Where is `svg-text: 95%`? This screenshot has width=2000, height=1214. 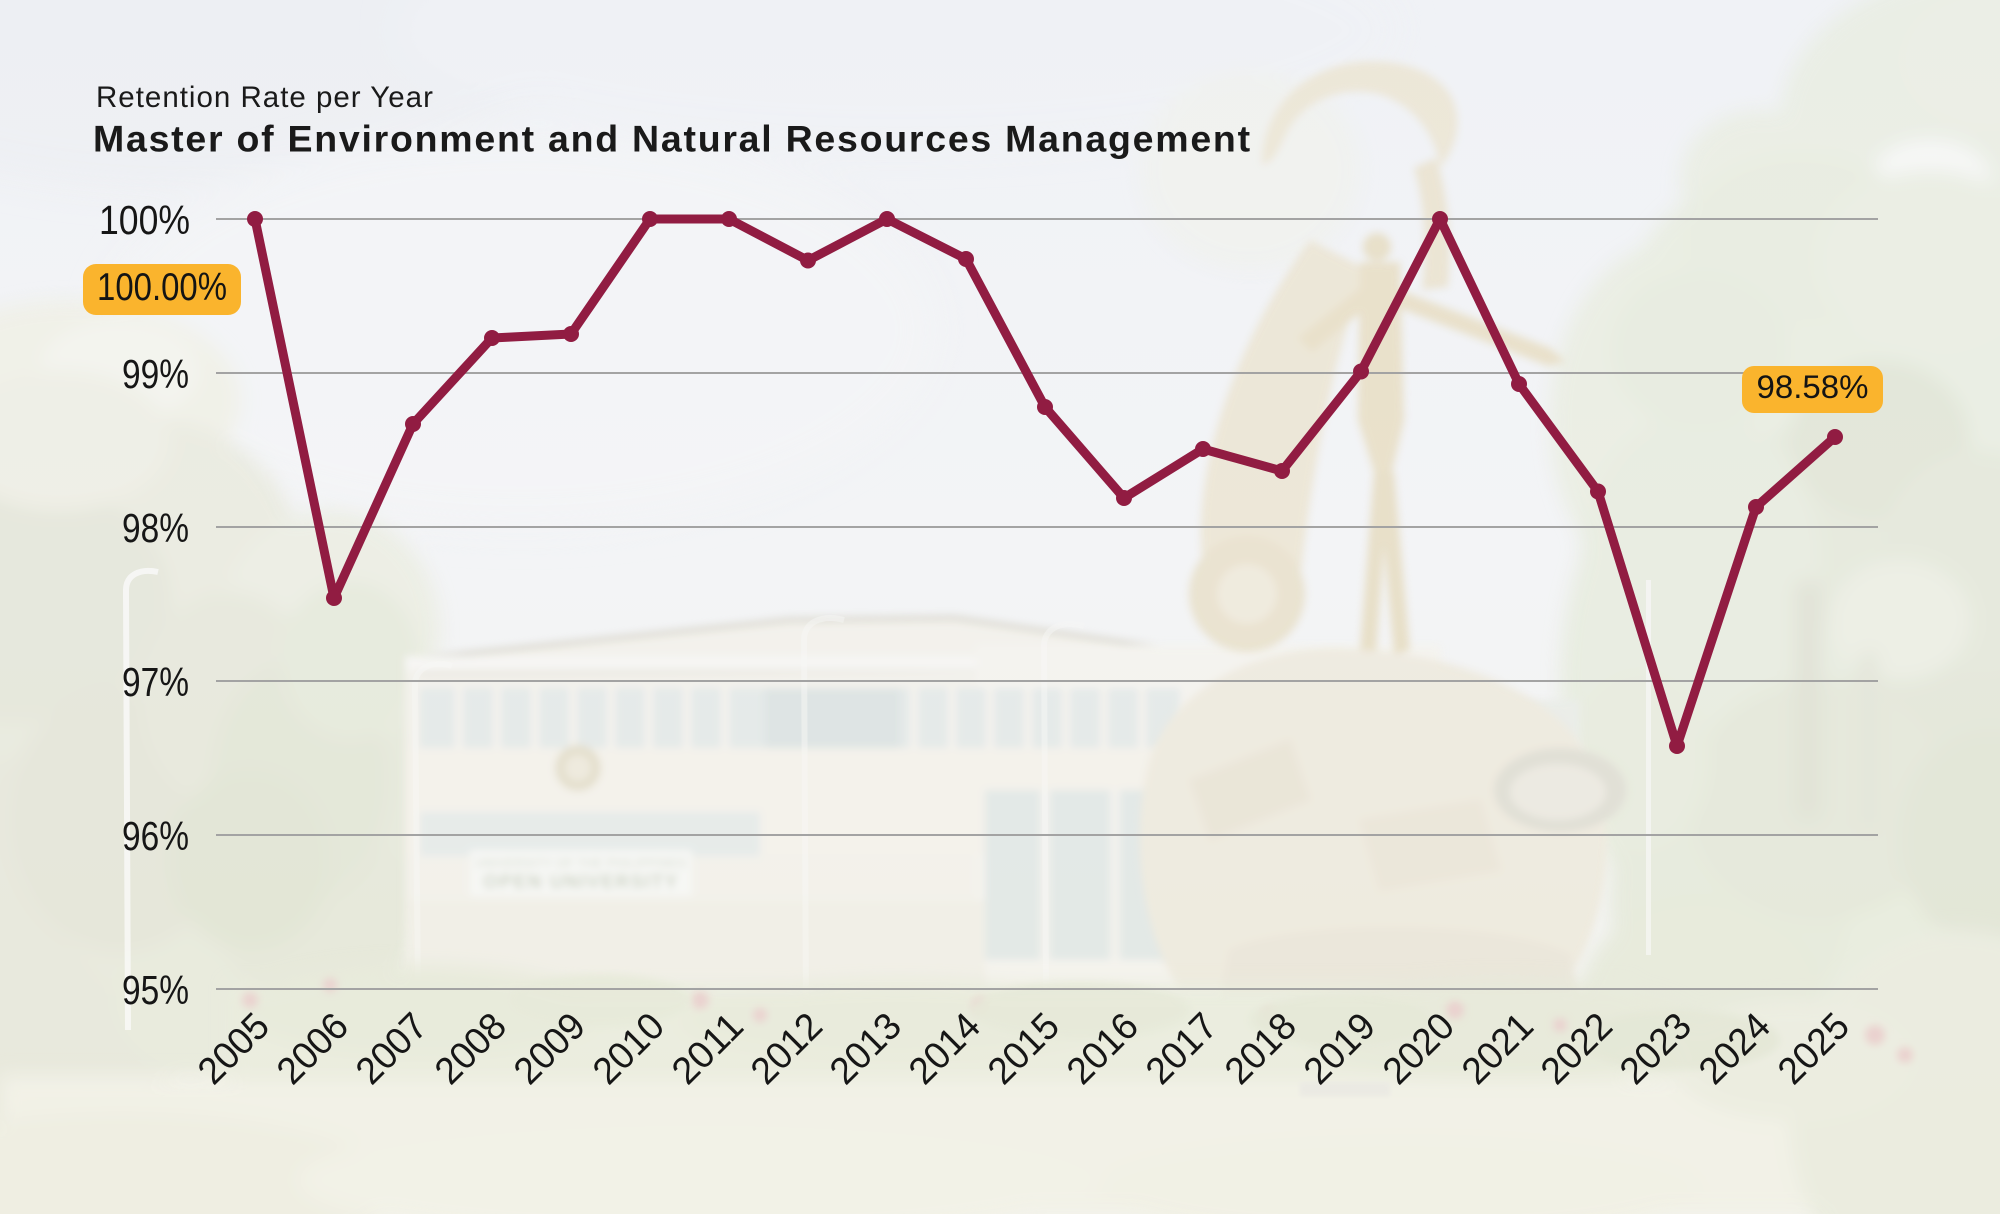
svg-text: 95% is located at coordinates (155, 990).